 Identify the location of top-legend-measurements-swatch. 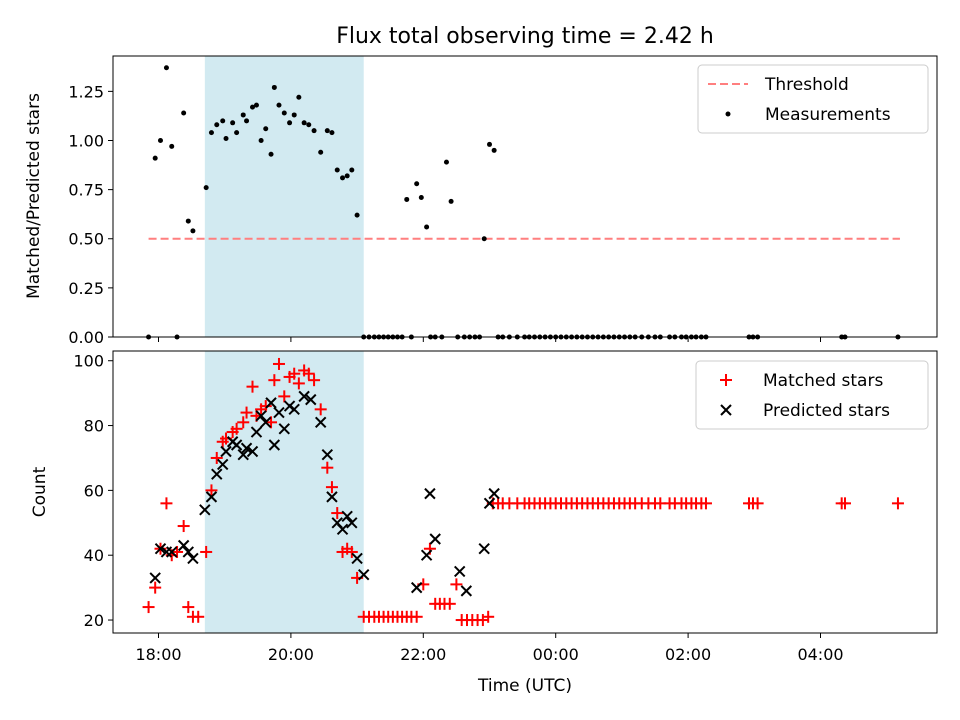
(728, 114).